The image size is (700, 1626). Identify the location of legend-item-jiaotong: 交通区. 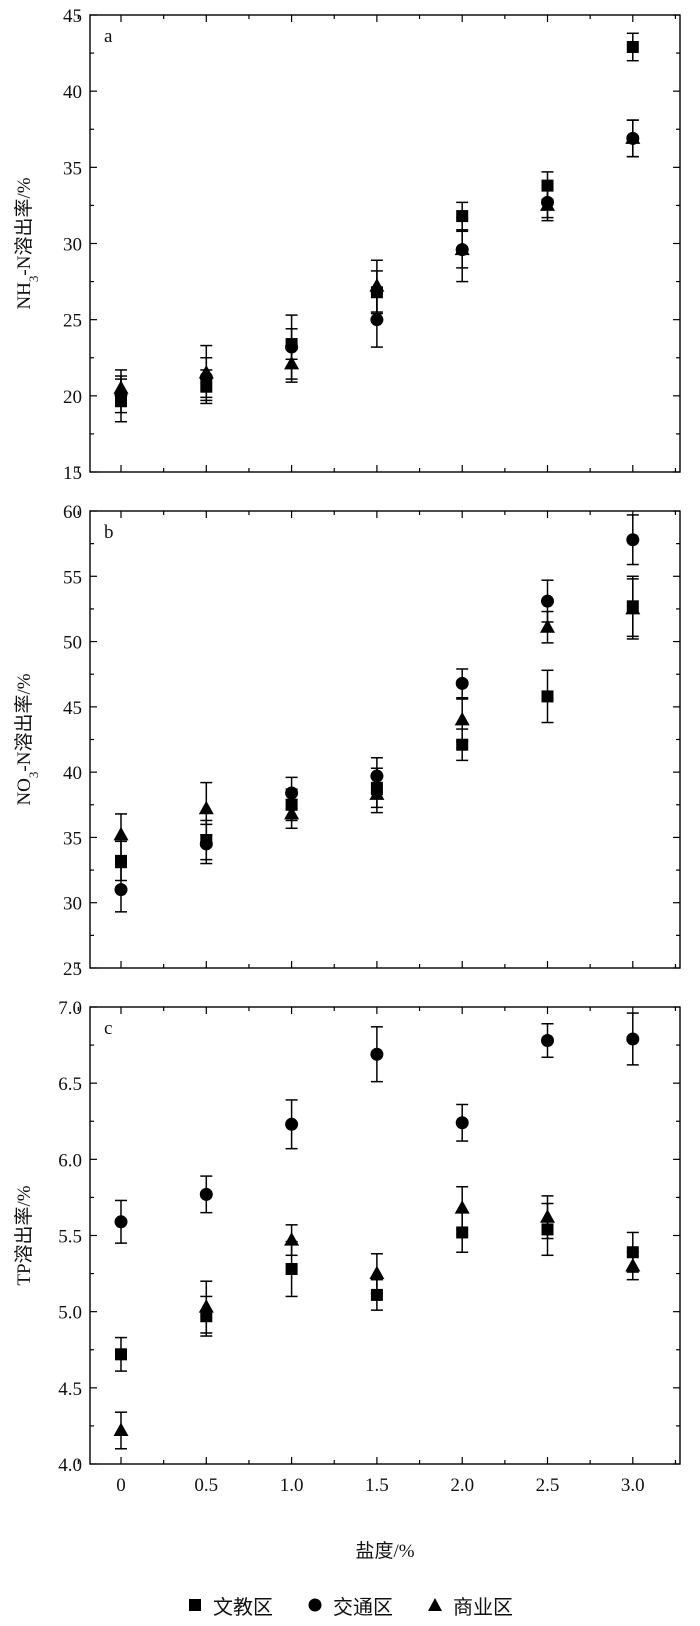
(350, 1605).